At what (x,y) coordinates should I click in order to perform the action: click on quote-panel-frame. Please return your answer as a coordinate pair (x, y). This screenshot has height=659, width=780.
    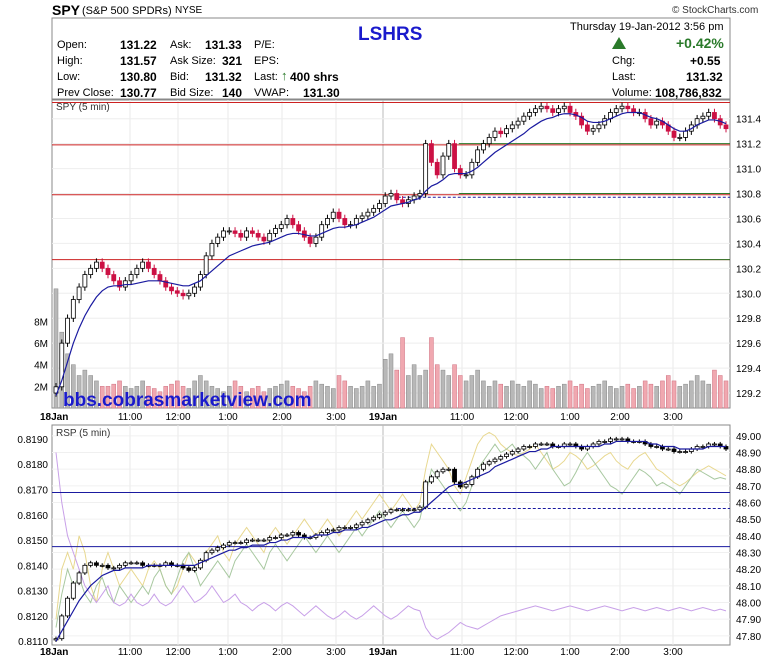
    Looking at the image, I should click on (391, 58).